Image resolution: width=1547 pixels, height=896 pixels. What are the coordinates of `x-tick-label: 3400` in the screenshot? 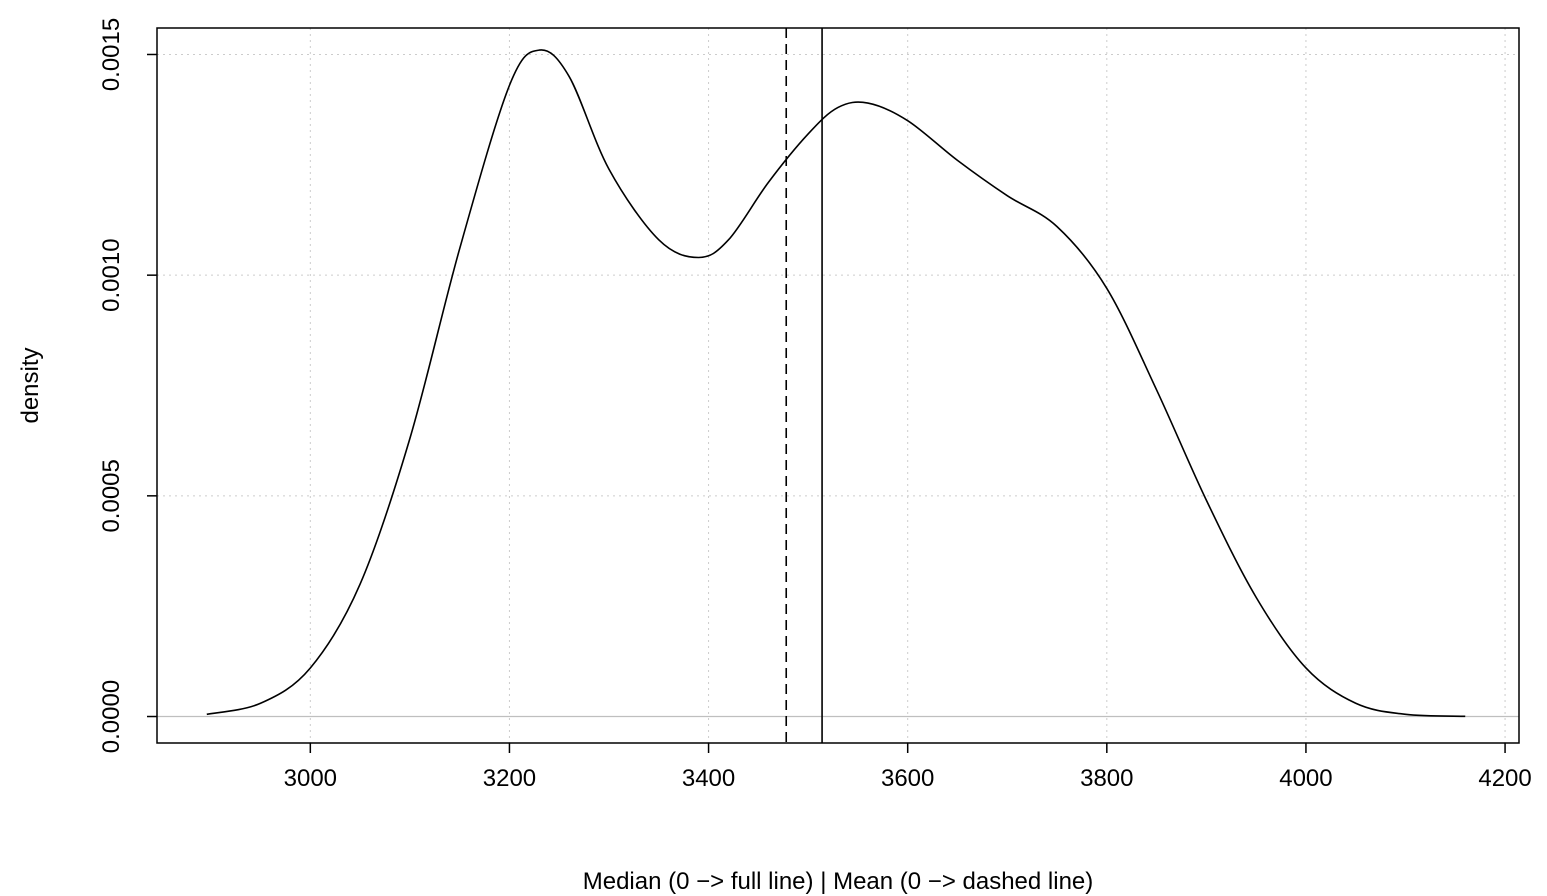 It's located at (708, 778).